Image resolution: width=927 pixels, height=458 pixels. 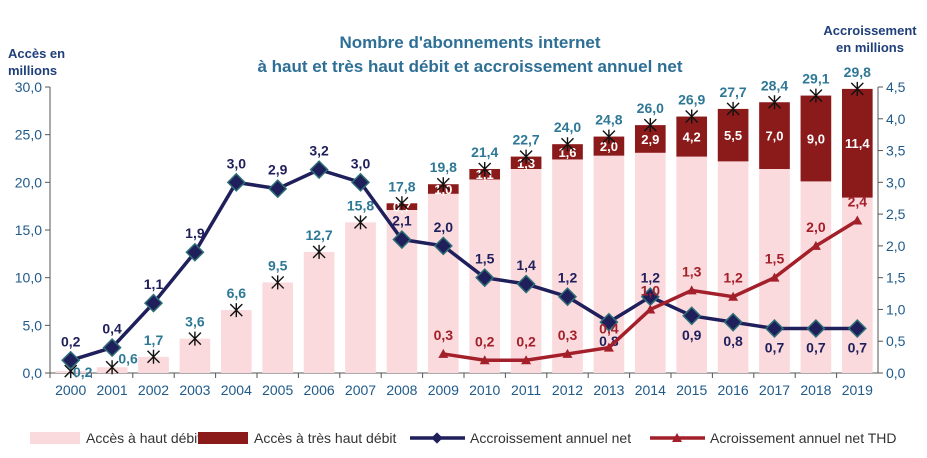 What do you see at coordinates (28, 278) in the screenshot?
I see `y-tick-label: 10,0` at bounding box center [28, 278].